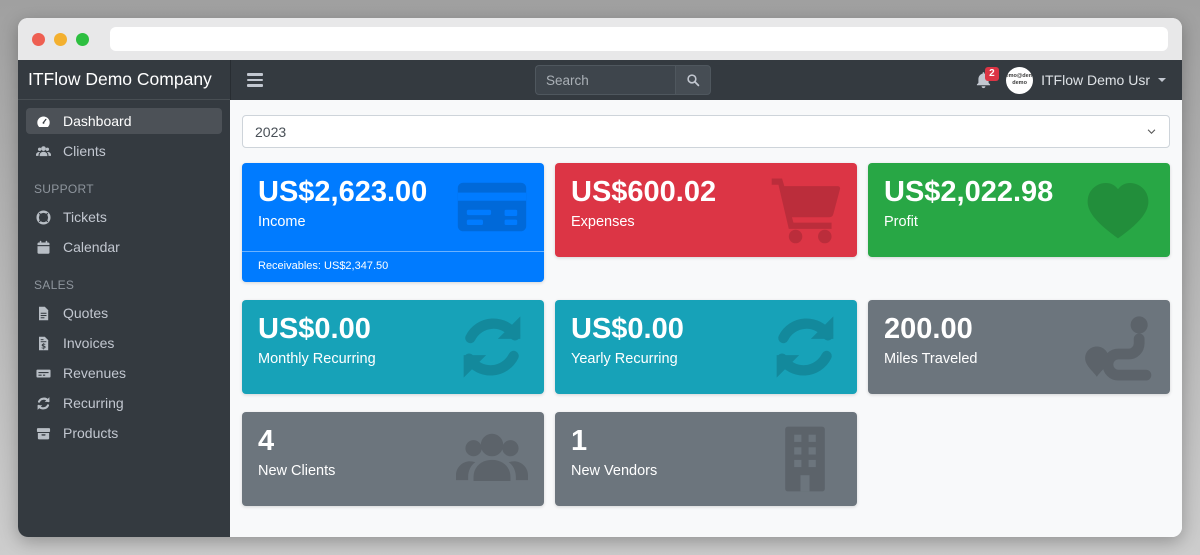 This screenshot has height=555, width=1200. I want to click on sidebar-item-revenues: Revenues, so click(124, 373).